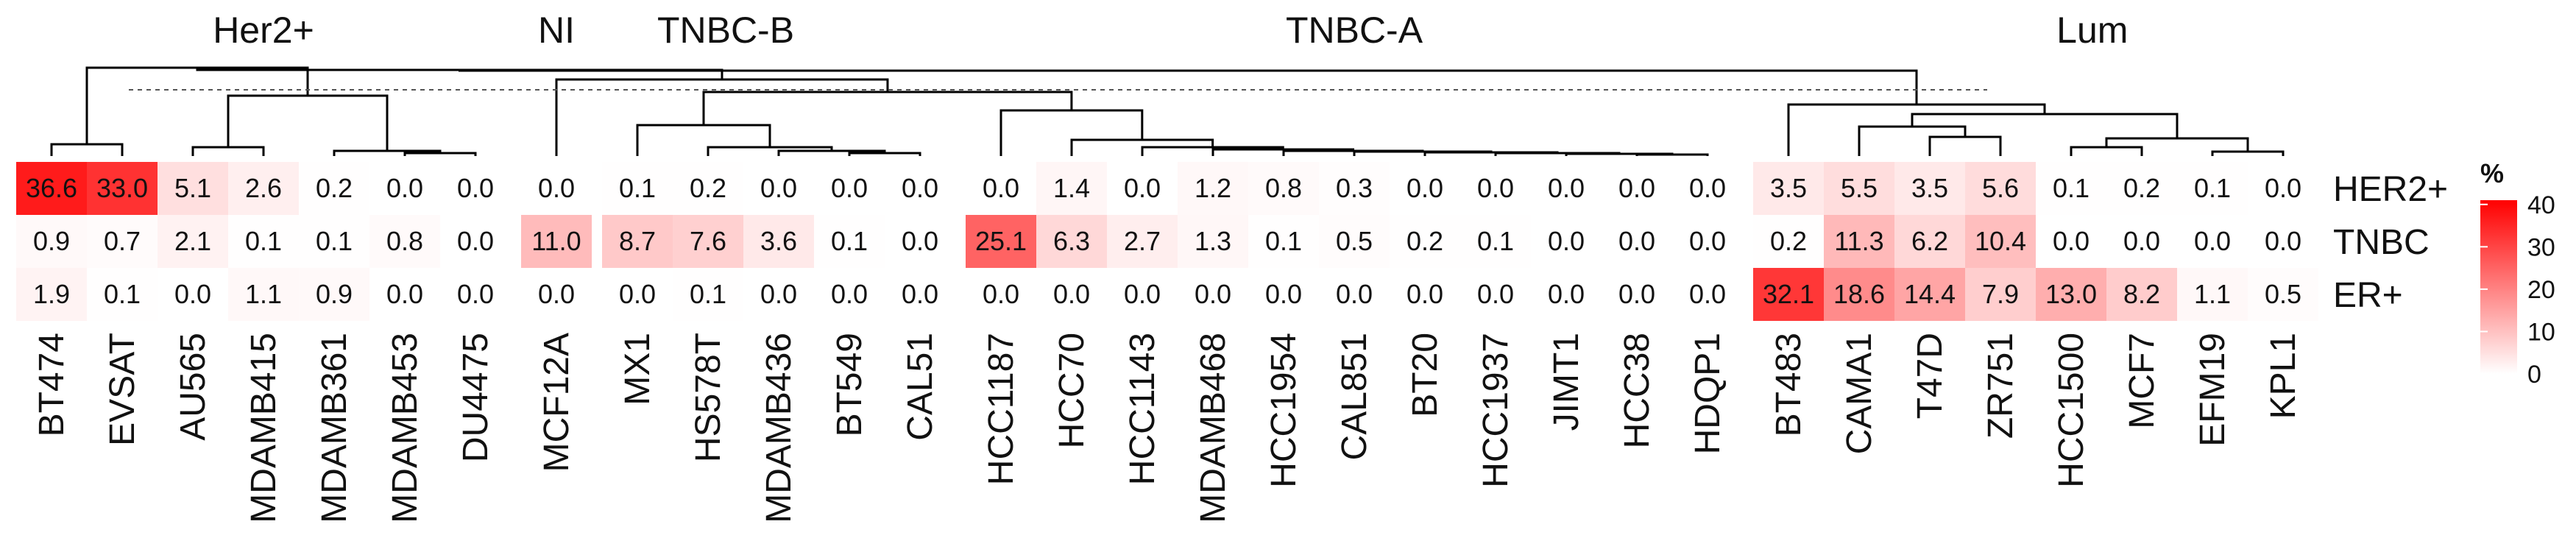  What do you see at coordinates (708, 241) in the screenshot?
I see `cell-value-label: 7.6` at bounding box center [708, 241].